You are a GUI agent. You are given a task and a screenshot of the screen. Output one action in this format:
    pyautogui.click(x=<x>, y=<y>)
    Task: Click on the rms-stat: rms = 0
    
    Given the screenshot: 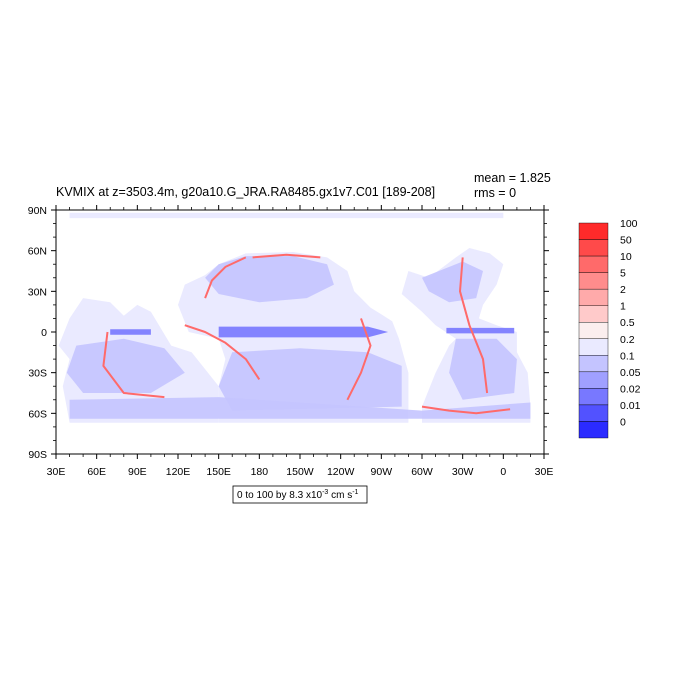 What is the action you would take?
    pyautogui.click(x=495, y=193)
    